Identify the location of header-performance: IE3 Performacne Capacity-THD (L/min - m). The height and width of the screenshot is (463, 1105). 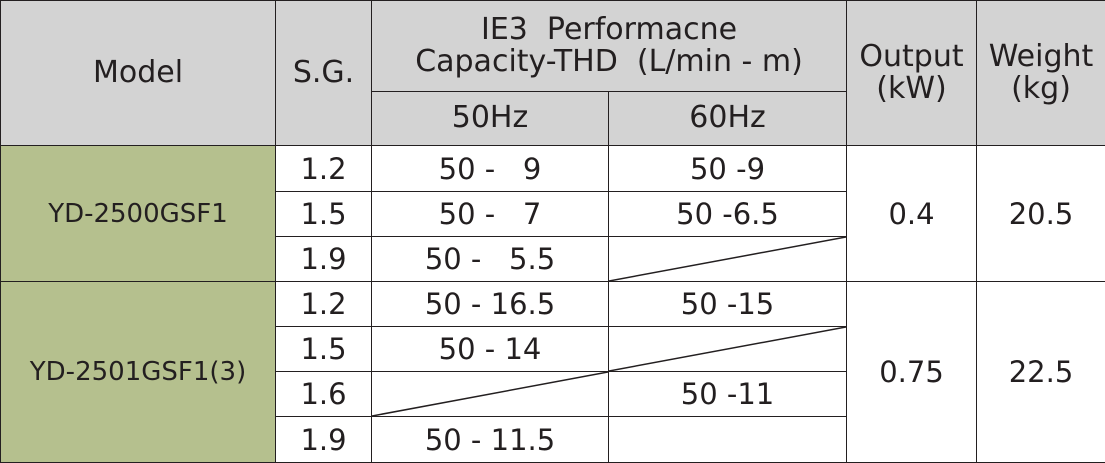
(609, 46).